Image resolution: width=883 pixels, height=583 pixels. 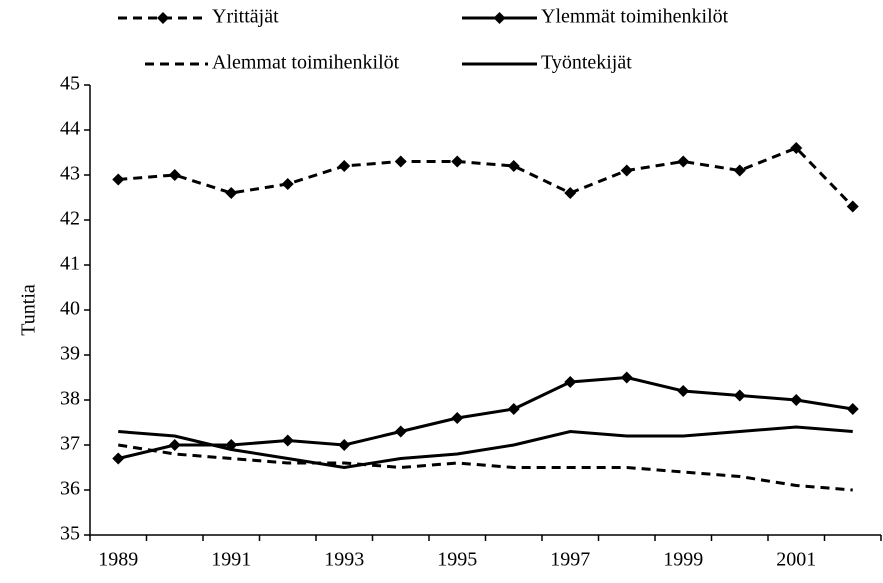 I want to click on y-tick-label: 44, so click(x=70, y=129).